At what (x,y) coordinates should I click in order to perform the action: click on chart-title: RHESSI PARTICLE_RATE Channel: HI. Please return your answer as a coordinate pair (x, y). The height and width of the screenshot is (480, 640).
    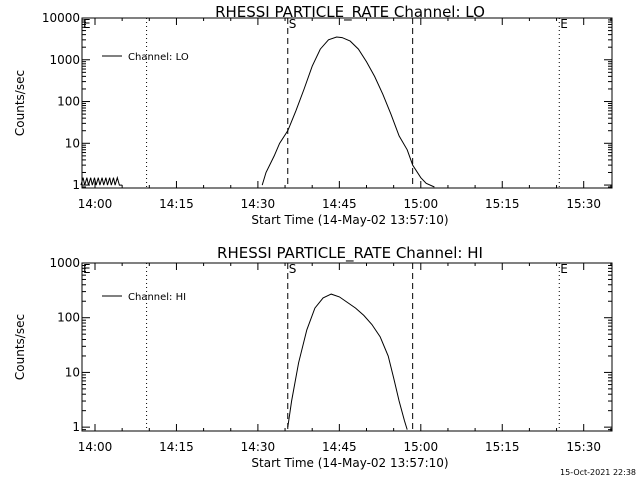
    Looking at the image, I should click on (350, 253).